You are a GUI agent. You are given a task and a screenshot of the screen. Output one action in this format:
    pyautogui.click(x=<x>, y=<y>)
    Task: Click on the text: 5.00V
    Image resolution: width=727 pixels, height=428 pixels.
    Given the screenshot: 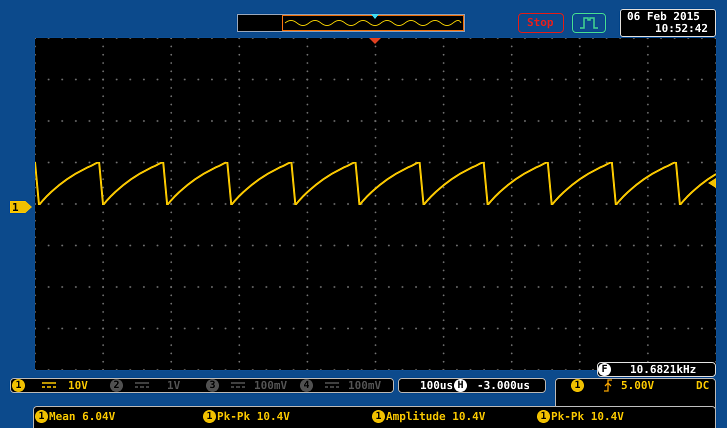 What is the action you would take?
    pyautogui.click(x=637, y=385)
    